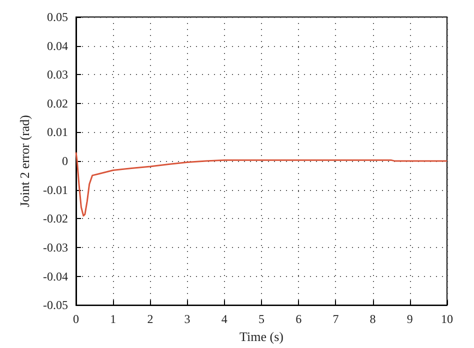 The image size is (474, 348). What do you see at coordinates (299, 319) in the screenshot?
I see `x-tick-label: 6` at bounding box center [299, 319].